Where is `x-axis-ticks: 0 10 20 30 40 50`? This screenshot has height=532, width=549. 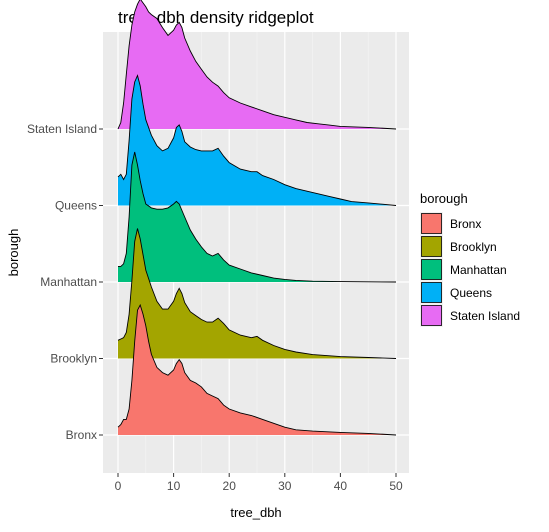
x-axis-ticks: 0 10 20 30 40 50 is located at coordinates (259, 483).